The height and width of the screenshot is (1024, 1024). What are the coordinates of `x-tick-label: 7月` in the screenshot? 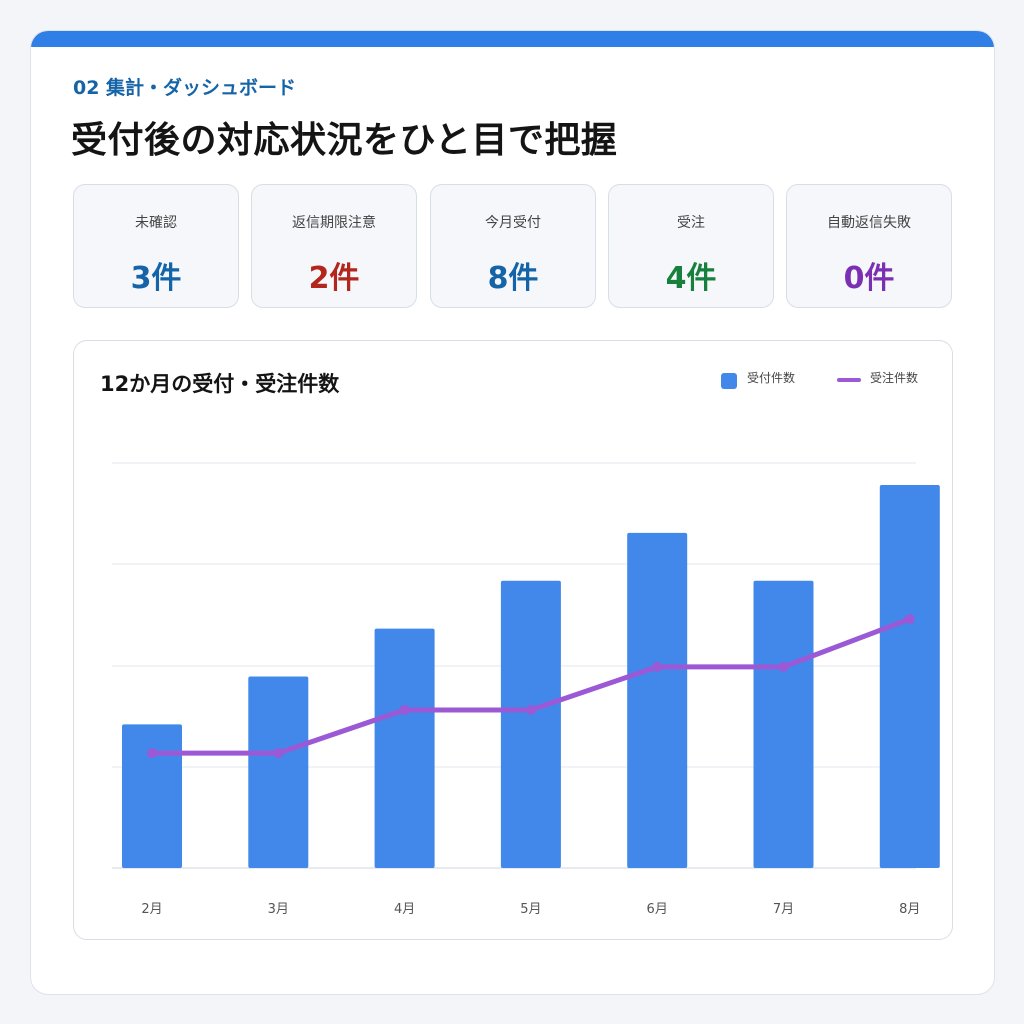 It's located at (783, 909).